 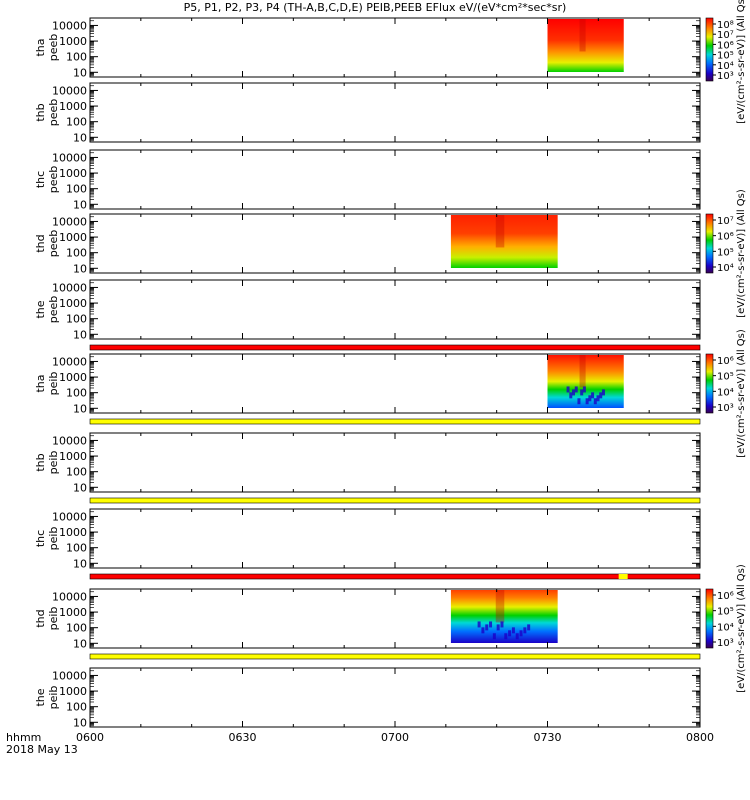 I want to click on panel-thc-peib: 10 100 1000 10000 thc peib, so click(x=367, y=539).